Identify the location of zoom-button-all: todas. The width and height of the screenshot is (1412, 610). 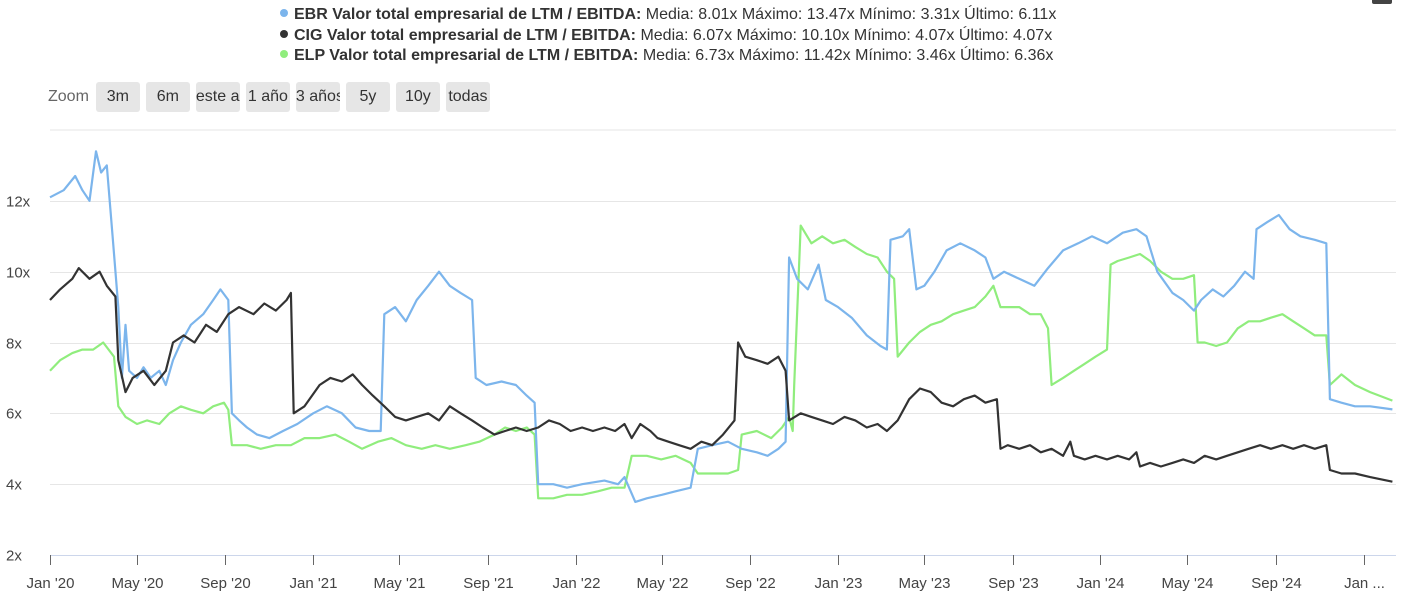
(467, 97).